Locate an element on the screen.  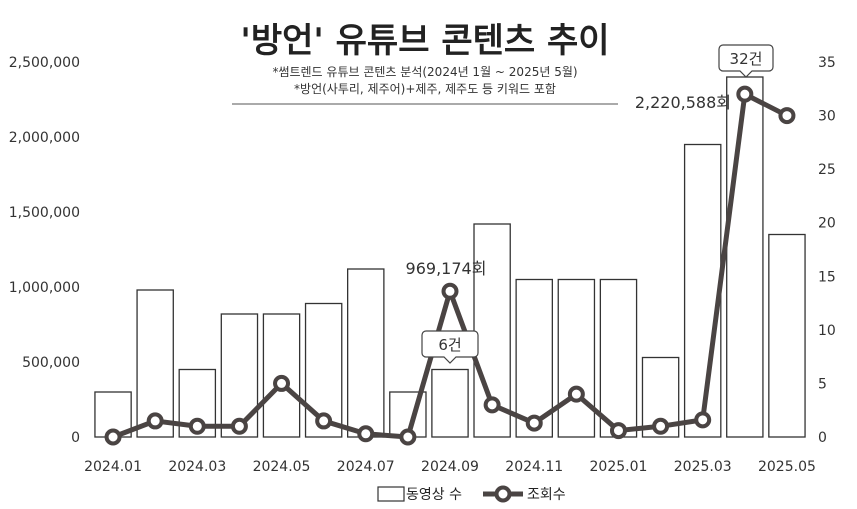
right-tick-label: 0 is located at coordinates (822, 438).